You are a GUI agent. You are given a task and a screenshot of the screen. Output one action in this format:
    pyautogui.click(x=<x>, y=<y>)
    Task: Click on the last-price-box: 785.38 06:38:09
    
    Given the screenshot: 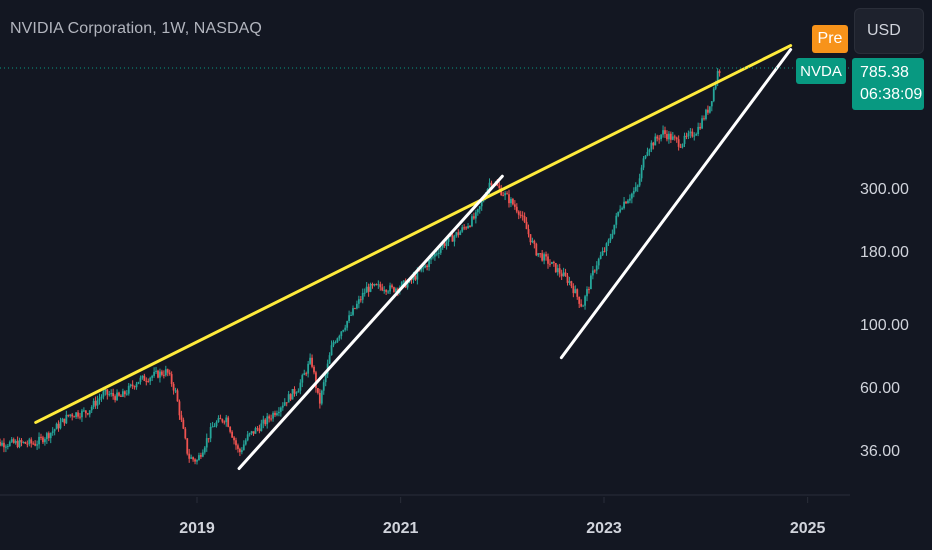 What is the action you would take?
    pyautogui.click(x=888, y=84)
    